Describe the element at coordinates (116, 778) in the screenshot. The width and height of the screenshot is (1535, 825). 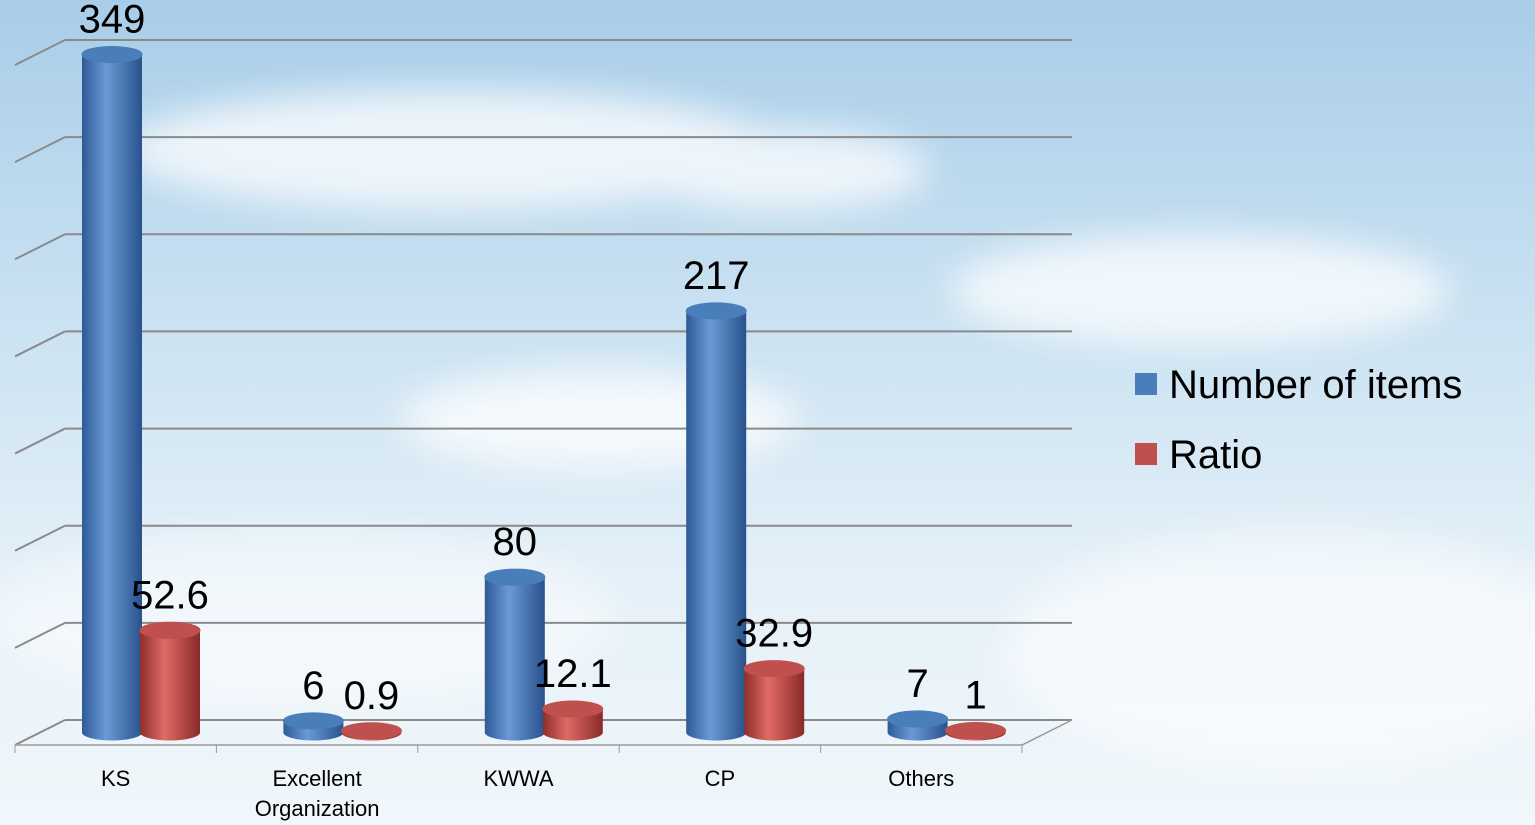
I see `x-tick-label: KS` at that location.